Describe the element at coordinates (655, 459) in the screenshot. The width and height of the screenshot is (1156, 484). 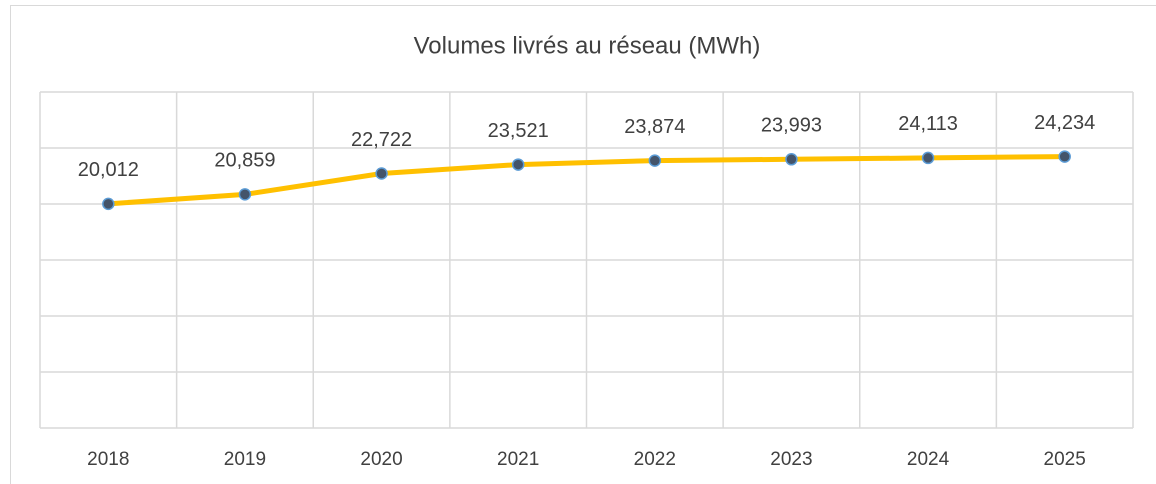
I see `x-tick-label: 2022` at that location.